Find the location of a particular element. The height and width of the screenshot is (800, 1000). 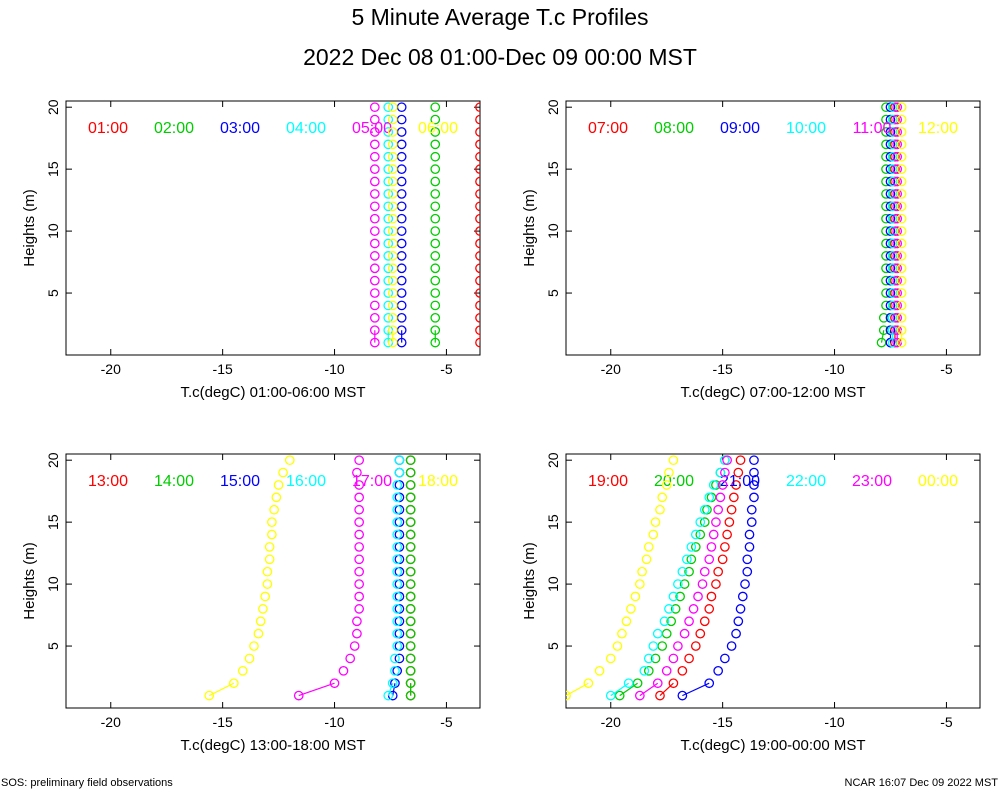

series-line-08:00 is located at coordinates (882, 336).